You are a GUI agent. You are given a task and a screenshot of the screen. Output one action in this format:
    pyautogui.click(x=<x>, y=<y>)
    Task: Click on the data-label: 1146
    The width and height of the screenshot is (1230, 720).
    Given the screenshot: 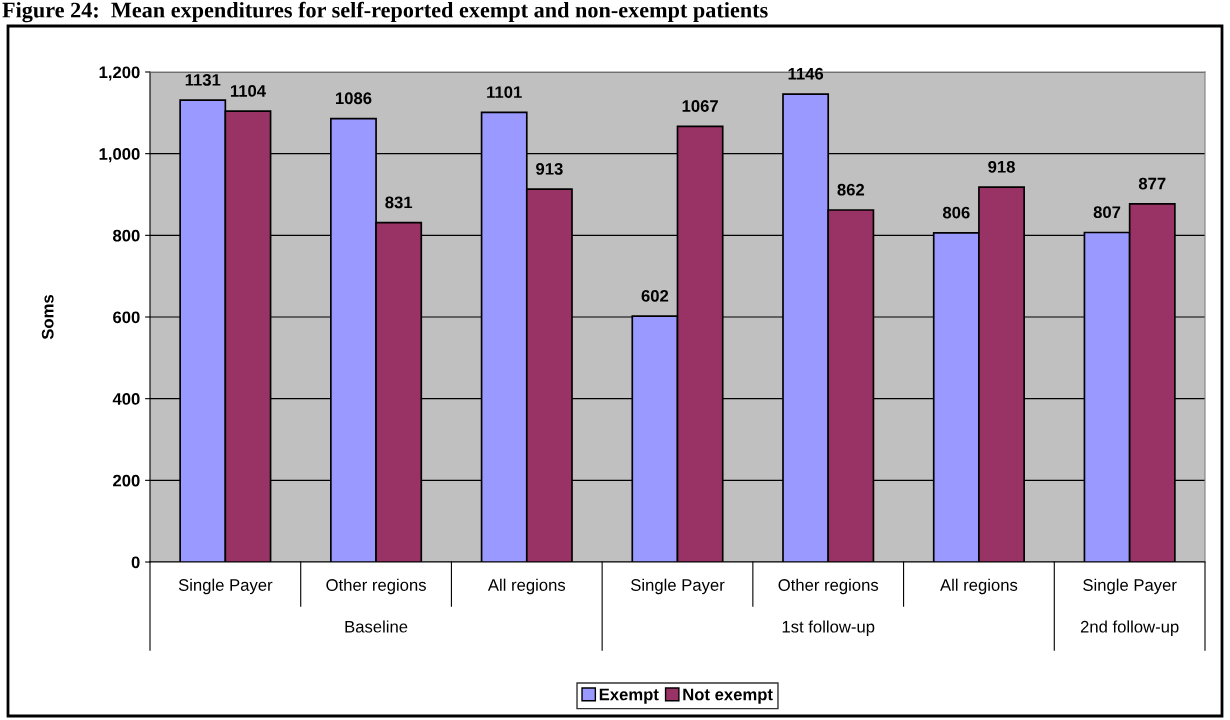 What is the action you would take?
    pyautogui.click(x=806, y=73)
    